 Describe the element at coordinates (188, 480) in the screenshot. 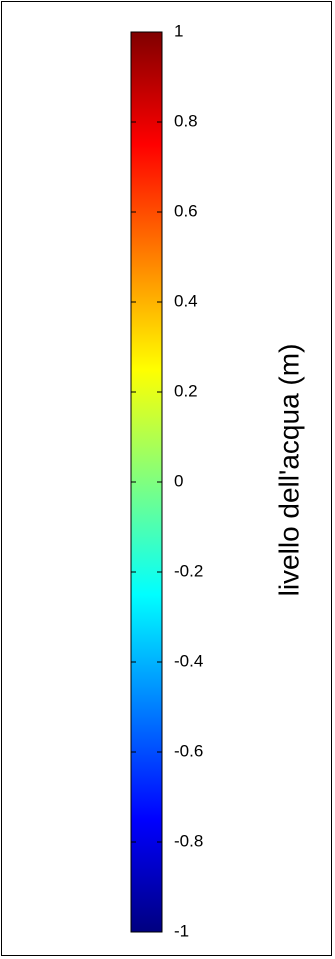

I see `colorbar-tick-labels: 1 0.8 0.6 0.4 0.2 0 -0.2 -0.4 -0.6 -0.8 -1` at that location.